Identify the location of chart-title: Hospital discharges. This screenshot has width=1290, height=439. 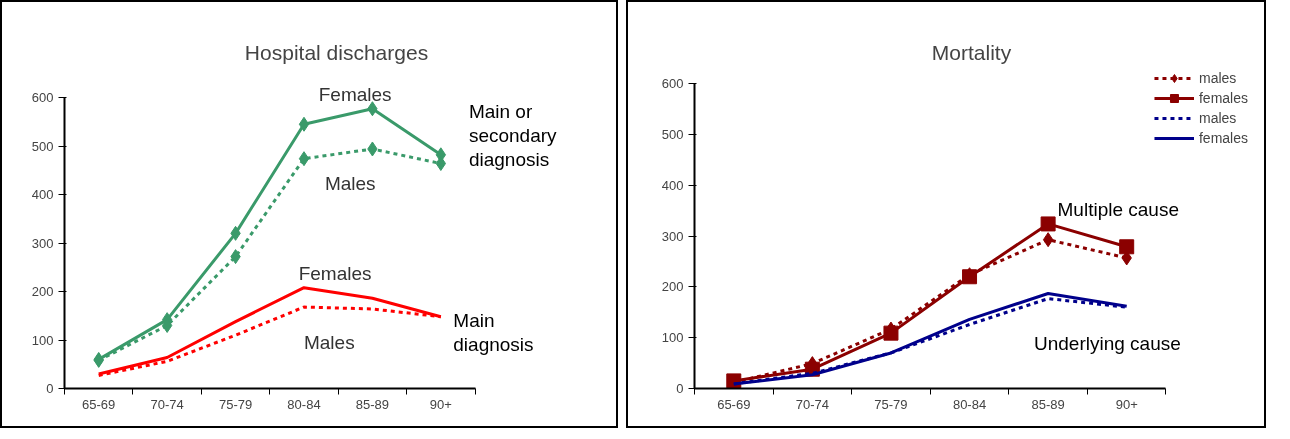
(336, 52).